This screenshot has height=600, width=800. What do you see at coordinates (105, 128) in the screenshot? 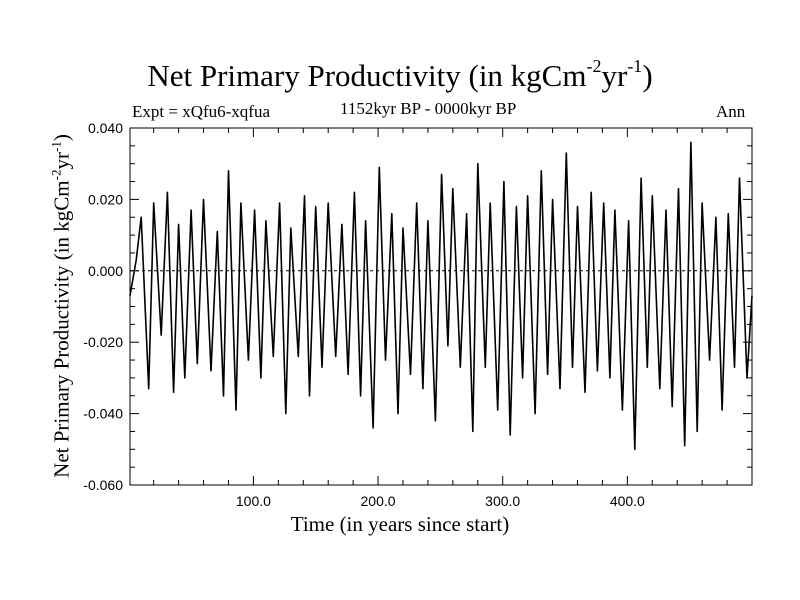
I see `y-tick-label: 0.040` at bounding box center [105, 128].